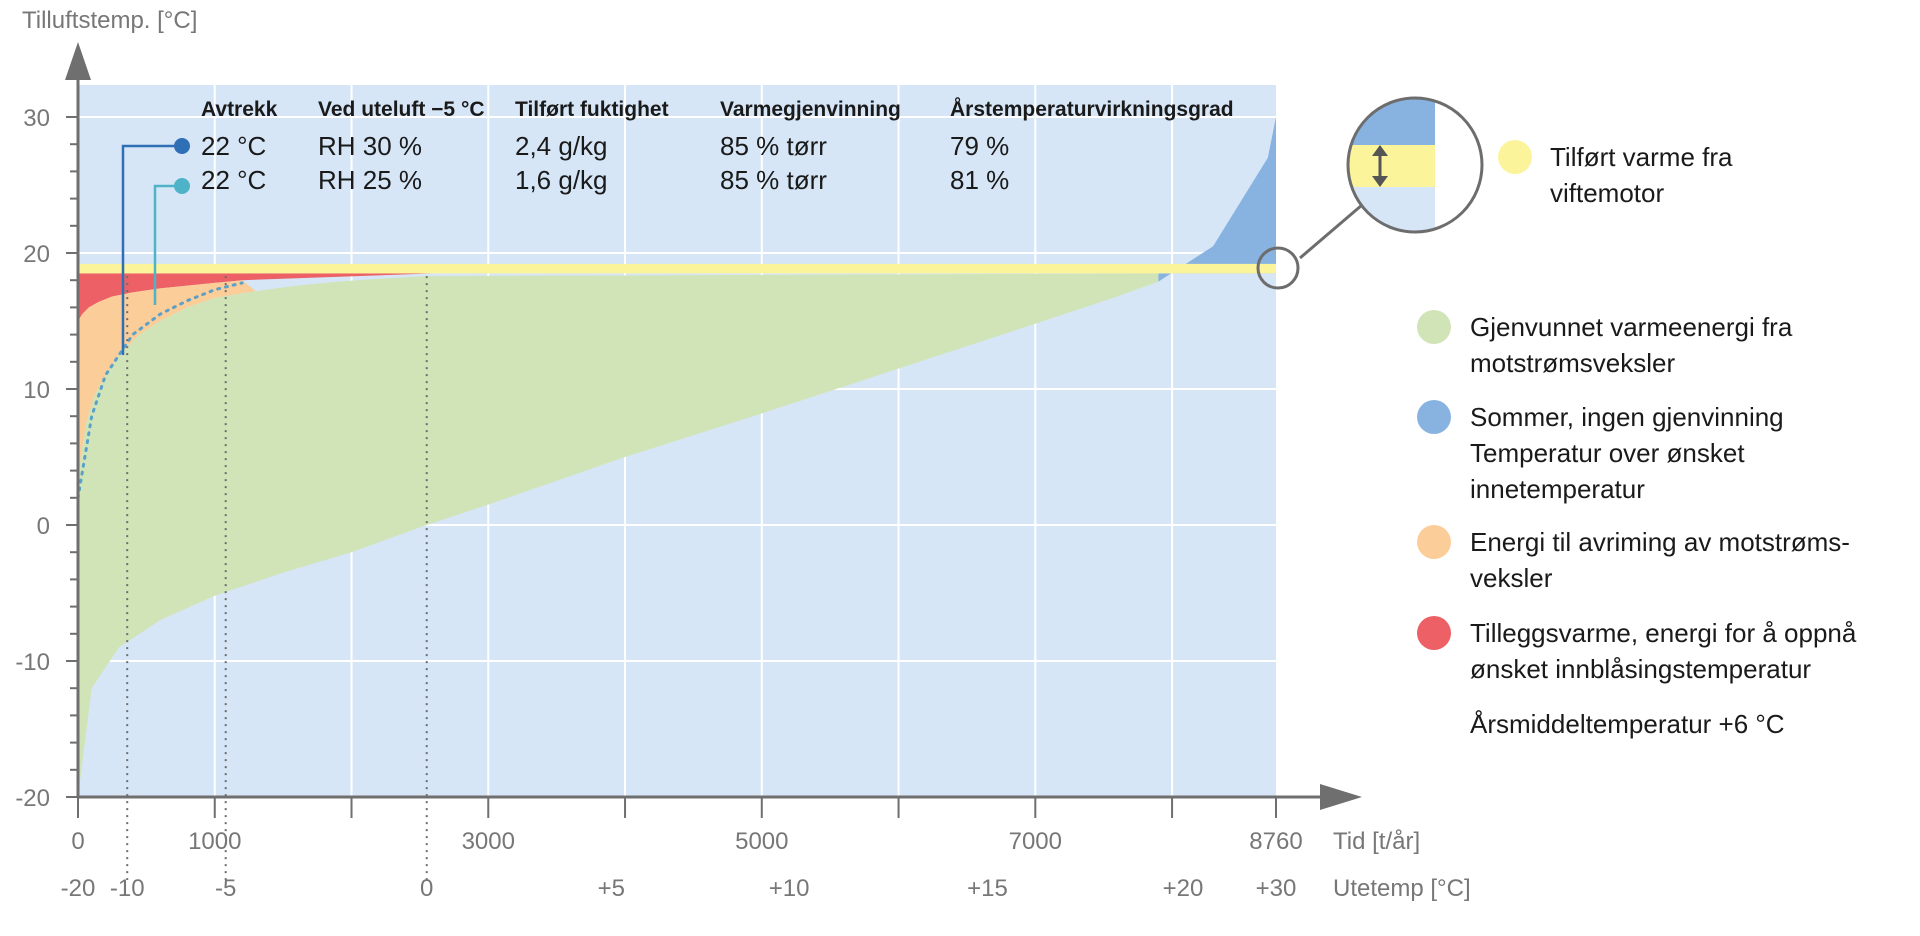  I want to click on zoom-target-circle, so click(1278, 268).